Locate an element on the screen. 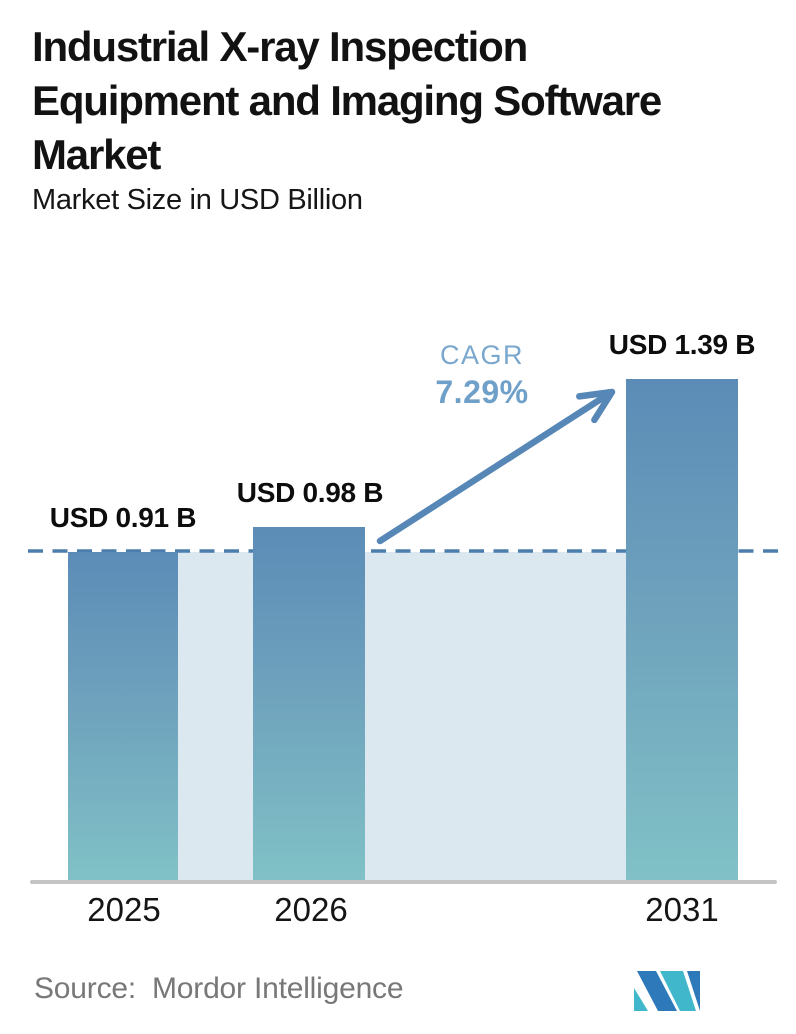 This screenshot has width=796, height=1034. source-label: Source: is located at coordinates (85, 988).